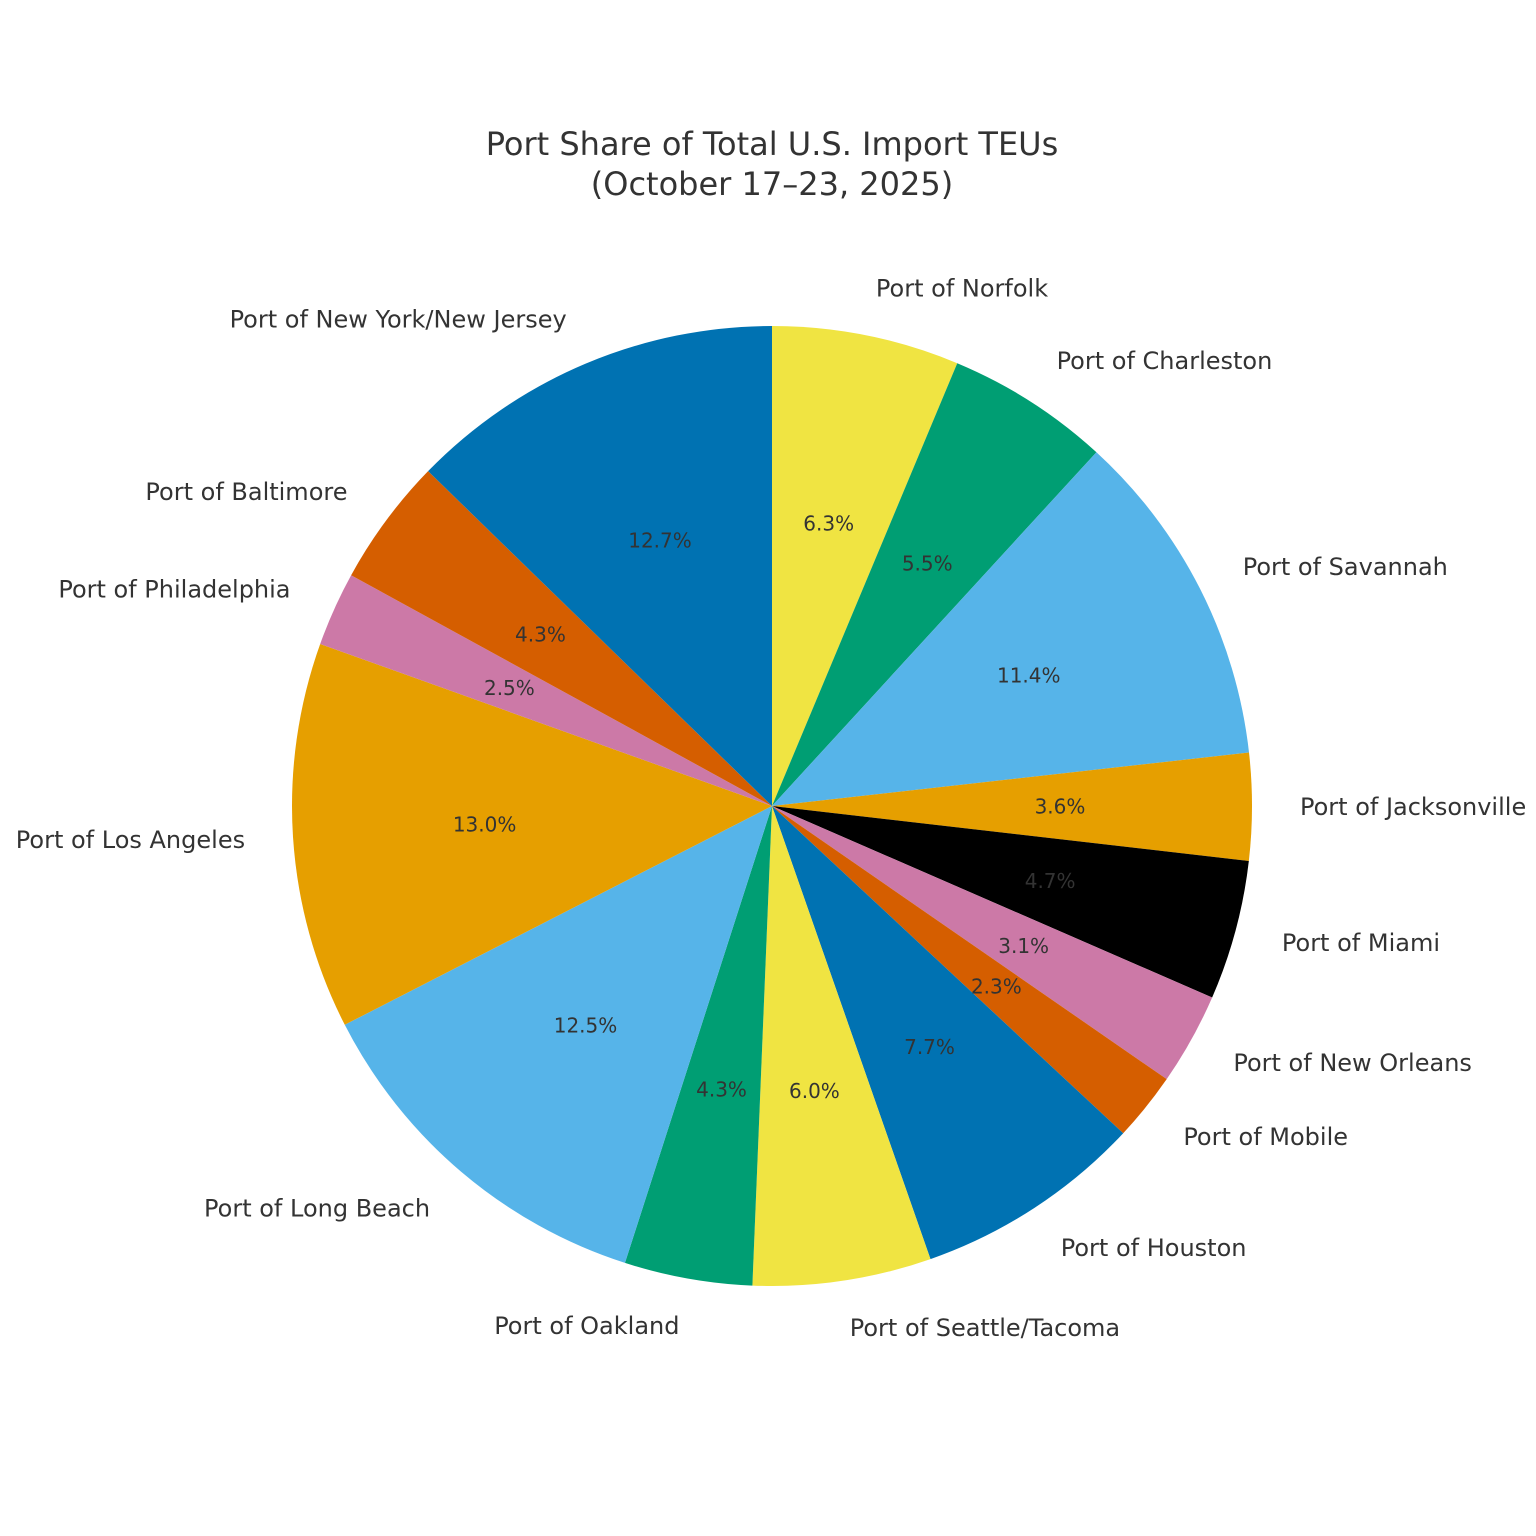 The height and width of the screenshot is (1536, 1536). What do you see at coordinates (962, 288) in the screenshot?
I see `slice-label-port-of-norfolk: Port of Norfolk` at bounding box center [962, 288].